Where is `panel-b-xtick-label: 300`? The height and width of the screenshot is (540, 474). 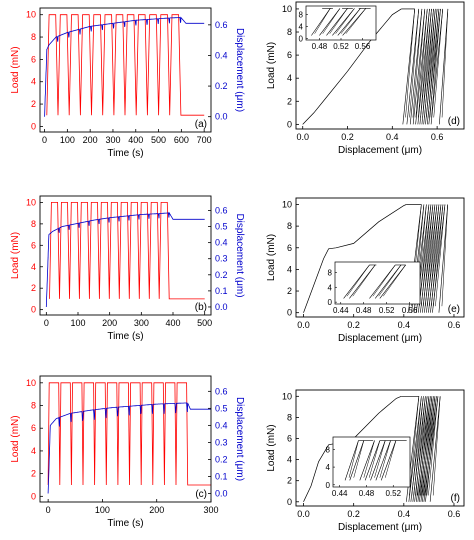
panel-b-xtick-label: 300 is located at coordinates (141, 323).